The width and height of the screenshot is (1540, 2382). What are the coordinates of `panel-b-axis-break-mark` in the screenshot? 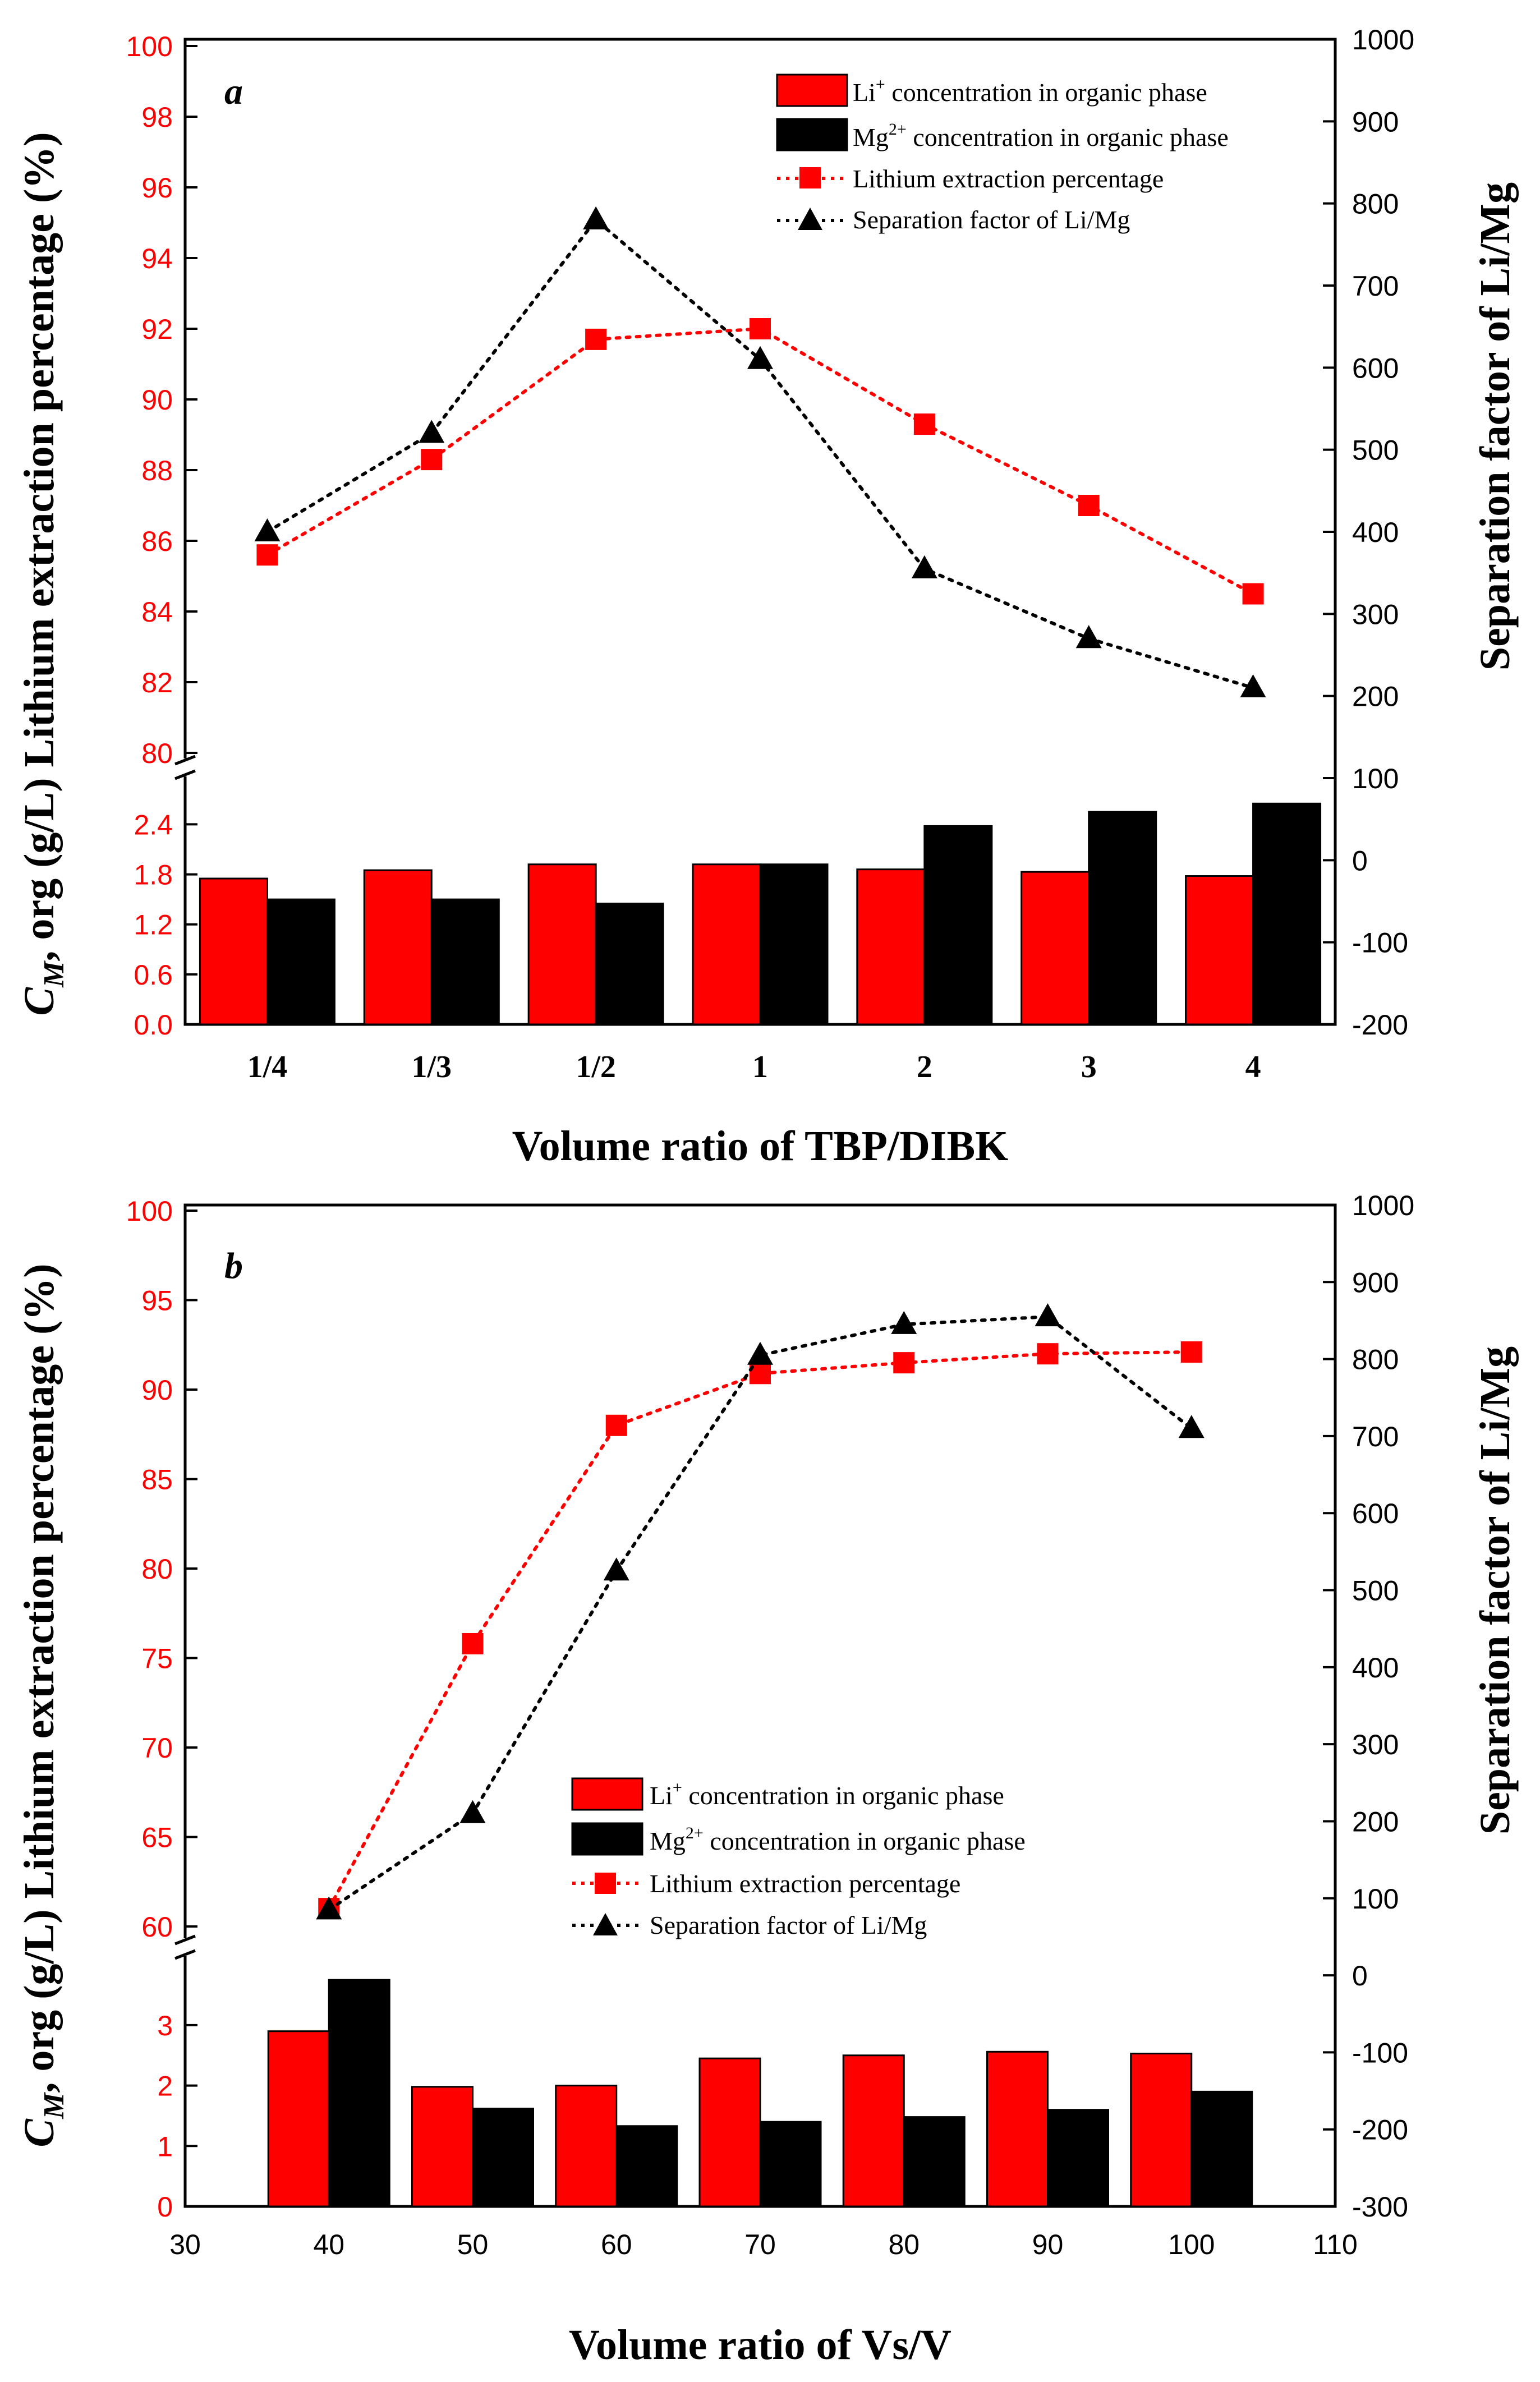 It's located at (185, 1940).